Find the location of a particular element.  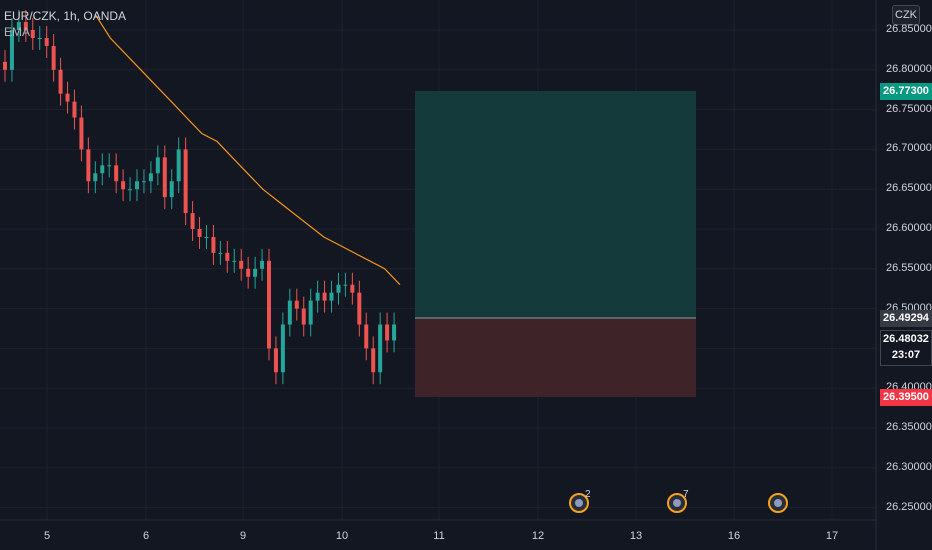

economic-event-icon is located at coordinates (778, 503).